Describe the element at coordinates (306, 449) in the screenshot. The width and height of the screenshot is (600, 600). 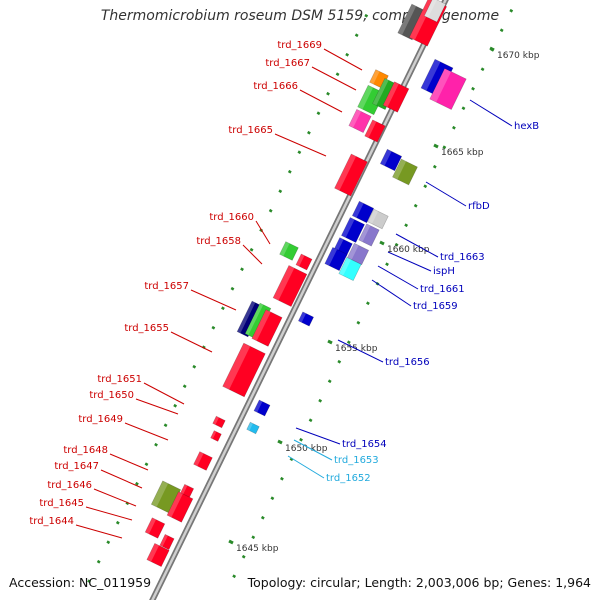
I see `scale-label: 1650 kbp` at that location.